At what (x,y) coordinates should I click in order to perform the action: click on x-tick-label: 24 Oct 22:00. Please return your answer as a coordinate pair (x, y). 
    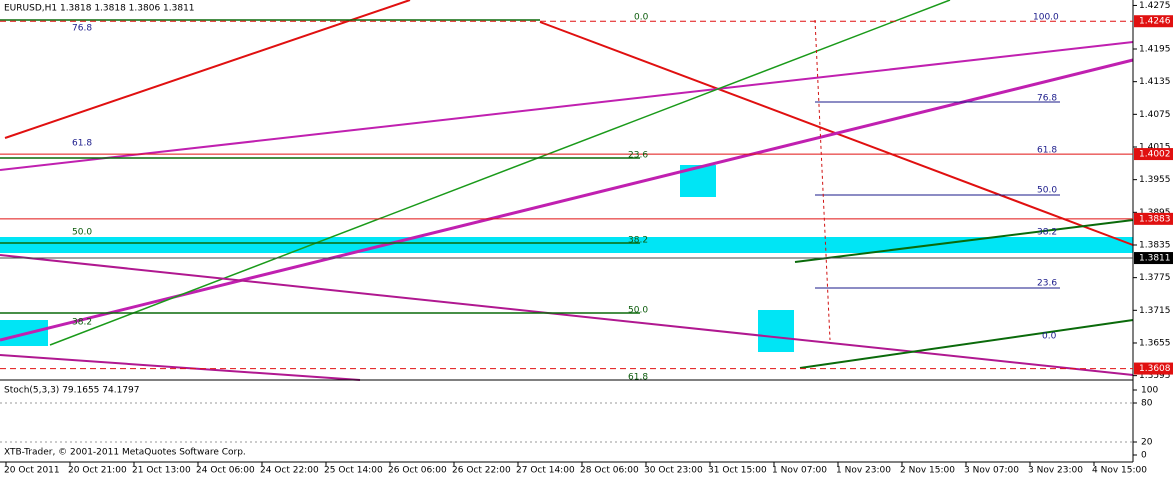
    Looking at the image, I should click on (289, 471).